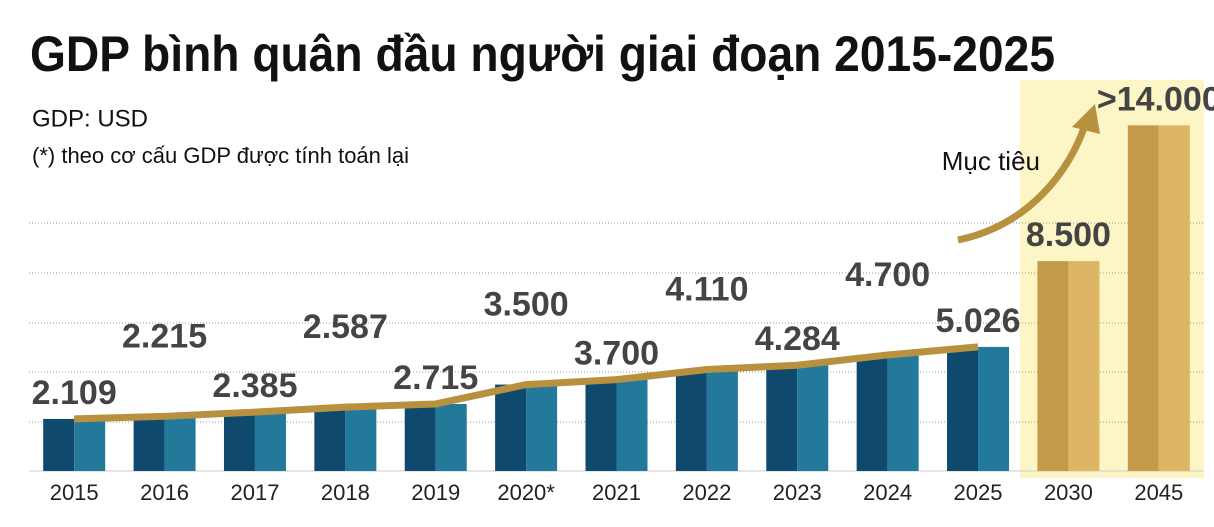 This screenshot has width=1214, height=527. I want to click on value-label: 2.215, so click(164, 336).